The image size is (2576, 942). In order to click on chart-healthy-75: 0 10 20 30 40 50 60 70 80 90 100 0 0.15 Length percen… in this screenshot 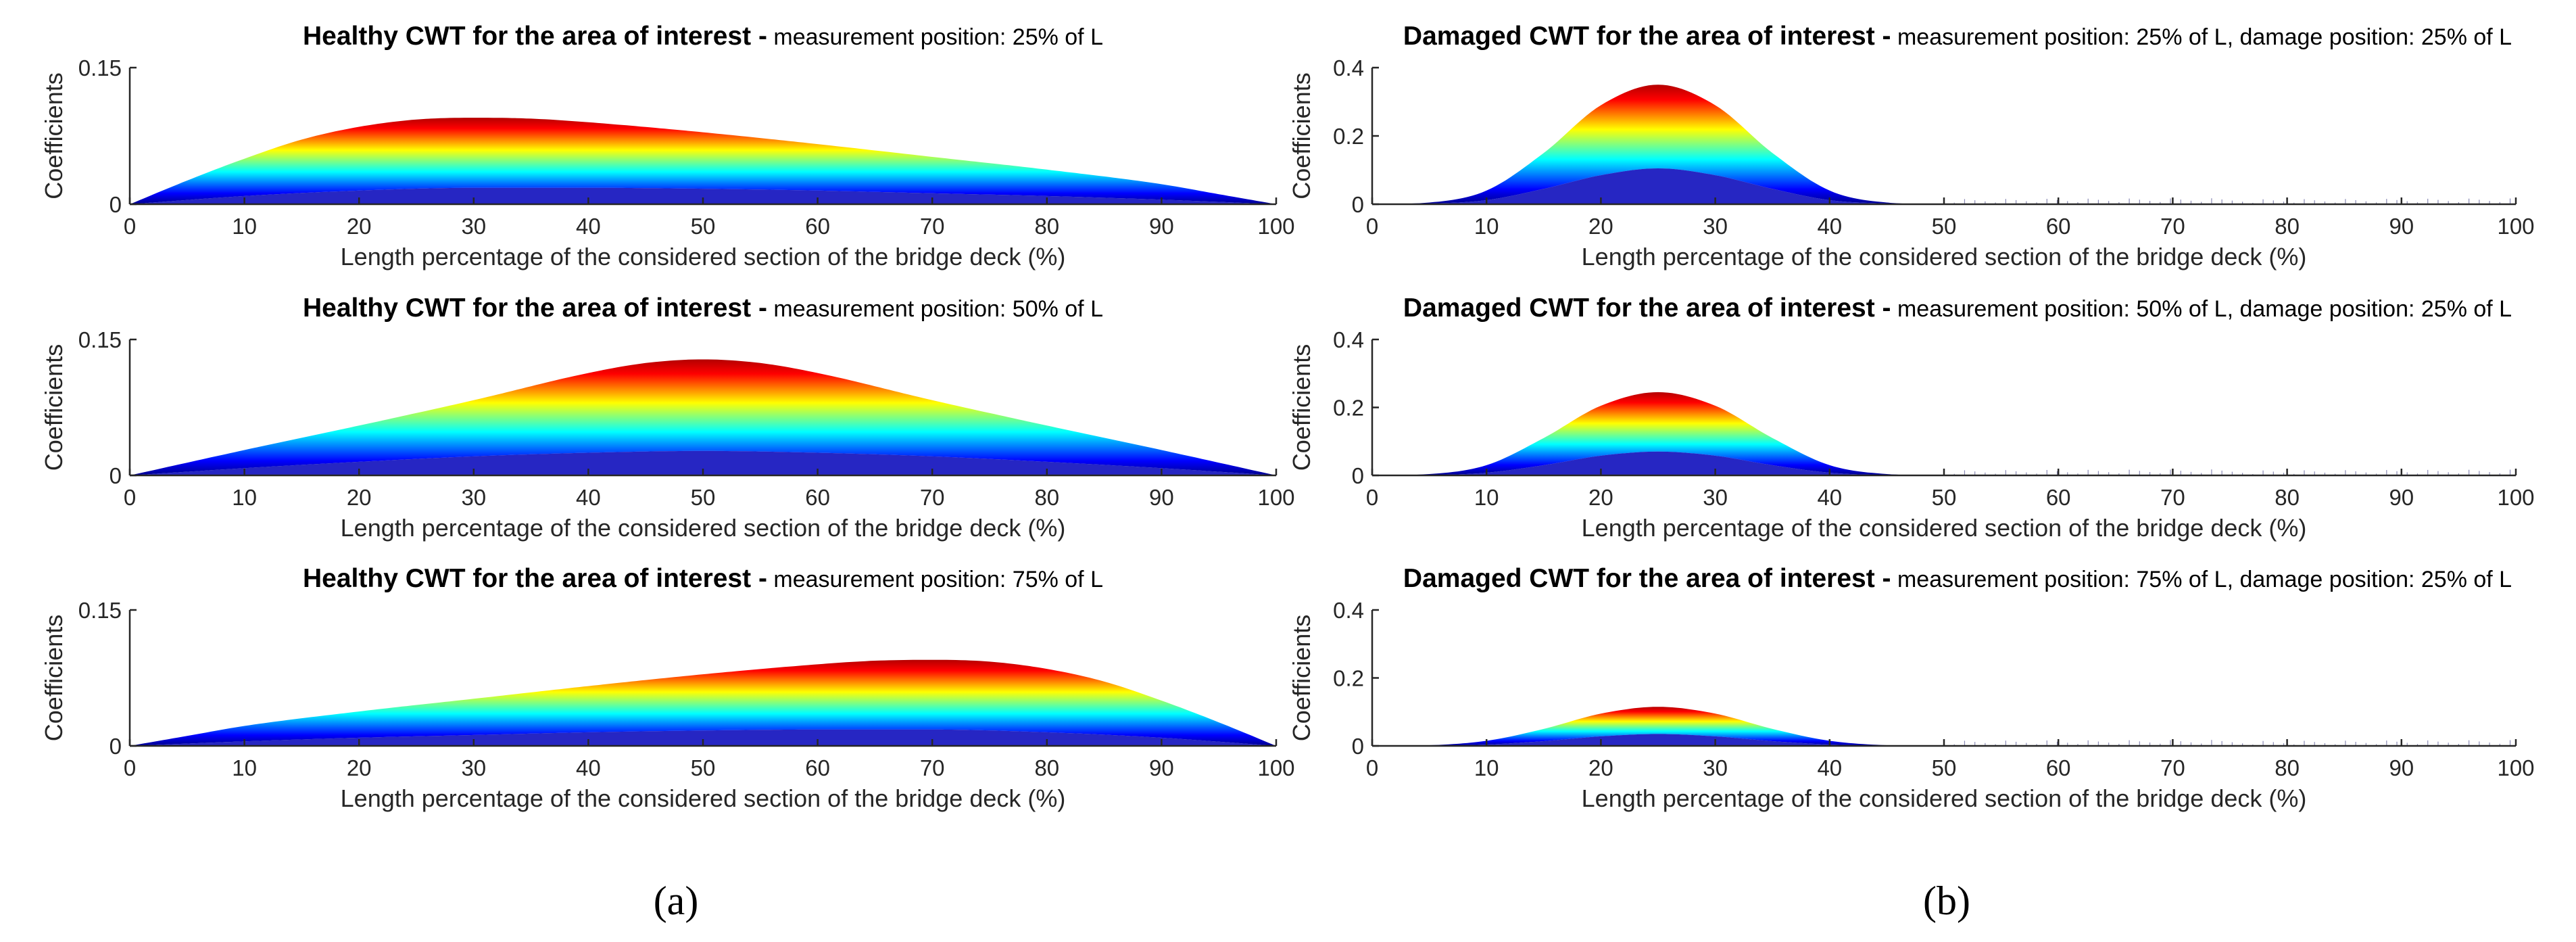, I will do `click(667, 688)`.